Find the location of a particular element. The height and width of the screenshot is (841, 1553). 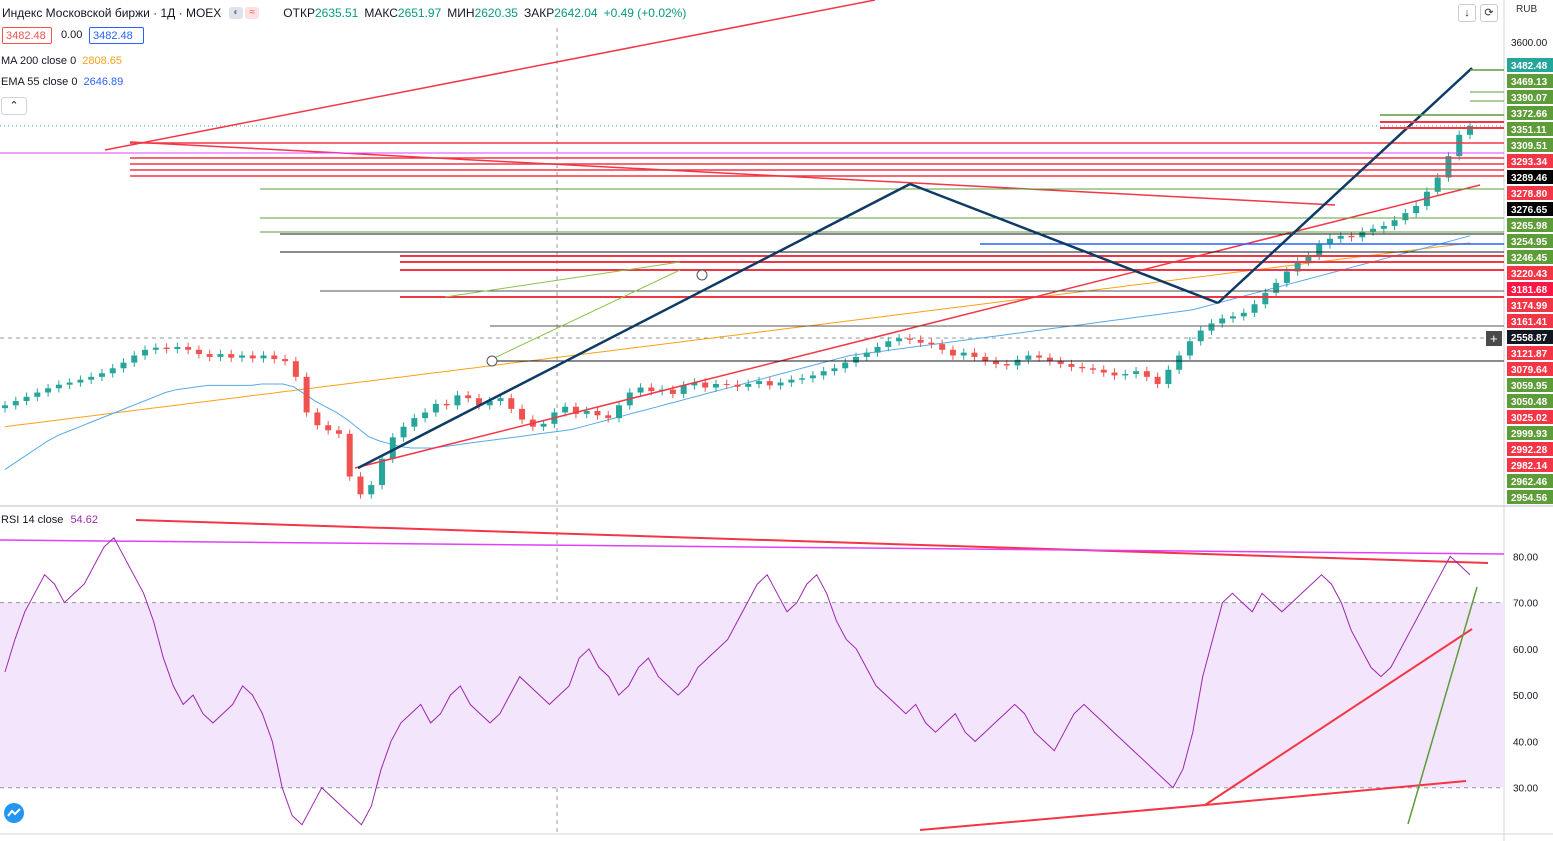

add-level-button: + is located at coordinates (1494, 338).